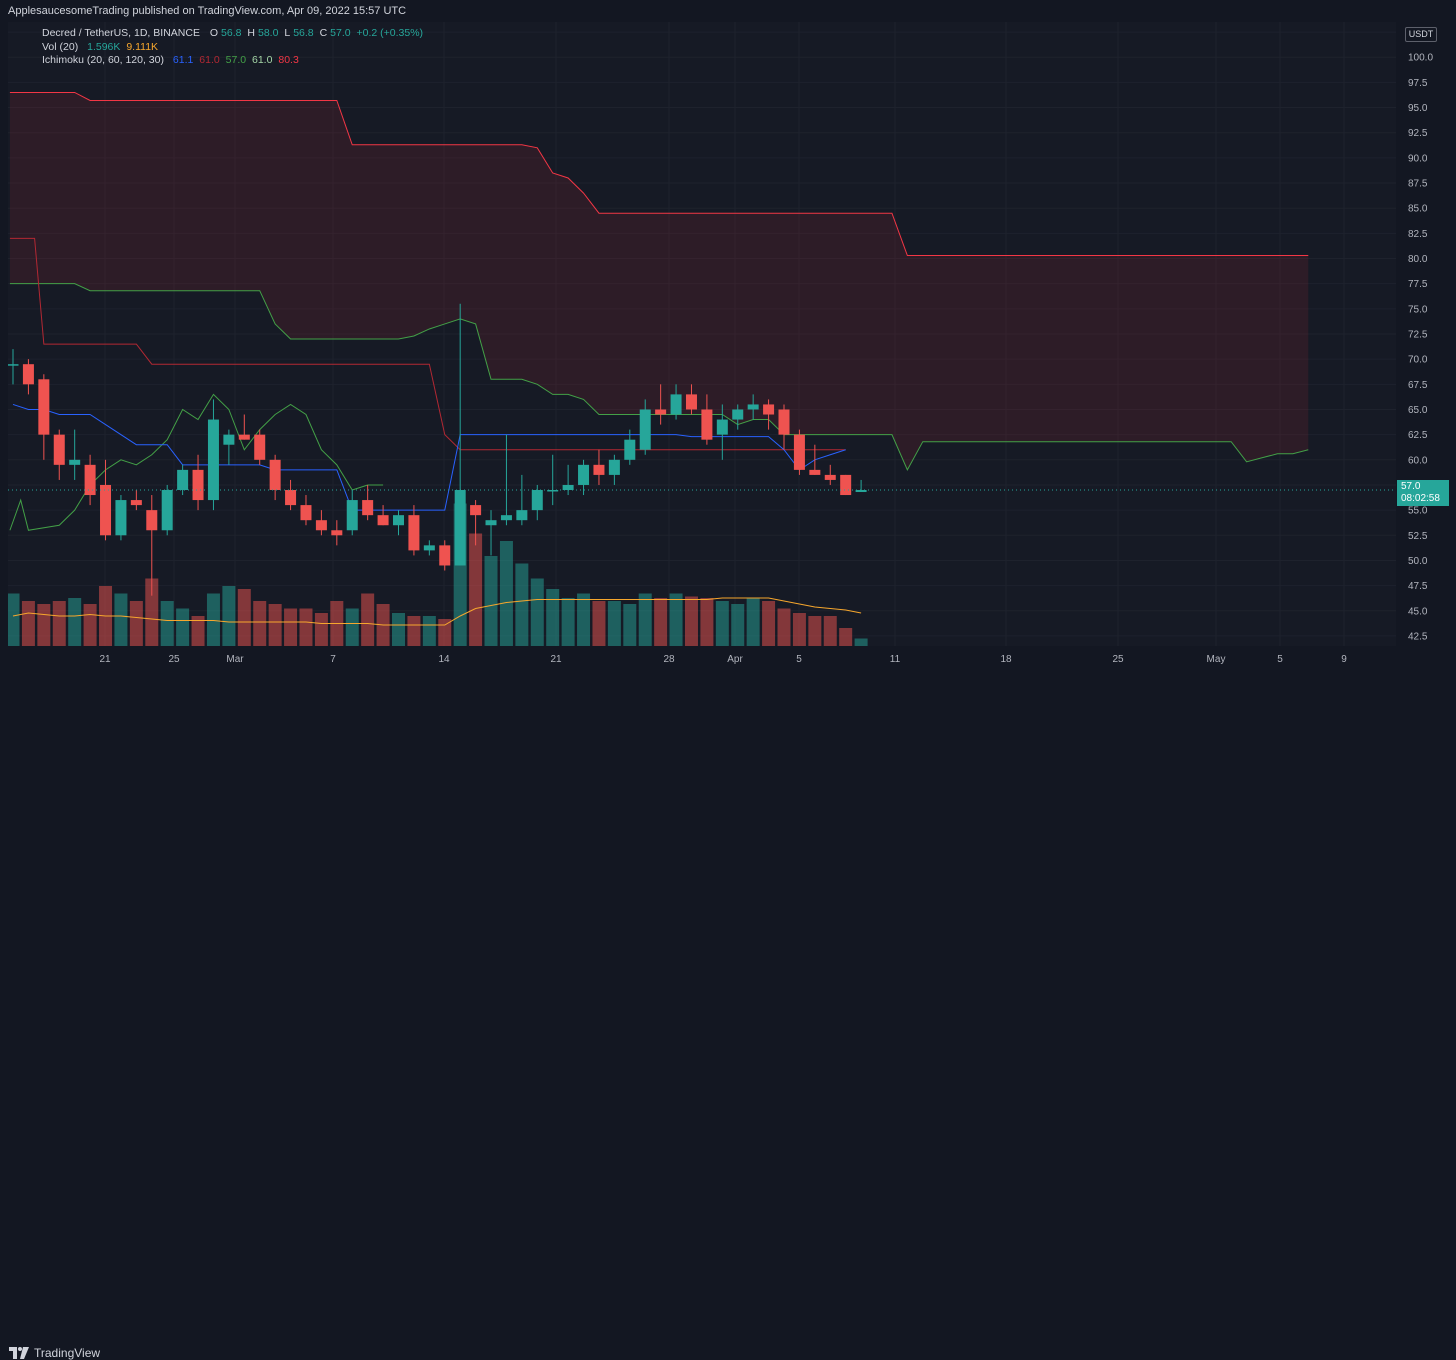 The height and width of the screenshot is (1360, 1456). What do you see at coordinates (340, 33) in the screenshot?
I see `legend-close-value: 57.0` at bounding box center [340, 33].